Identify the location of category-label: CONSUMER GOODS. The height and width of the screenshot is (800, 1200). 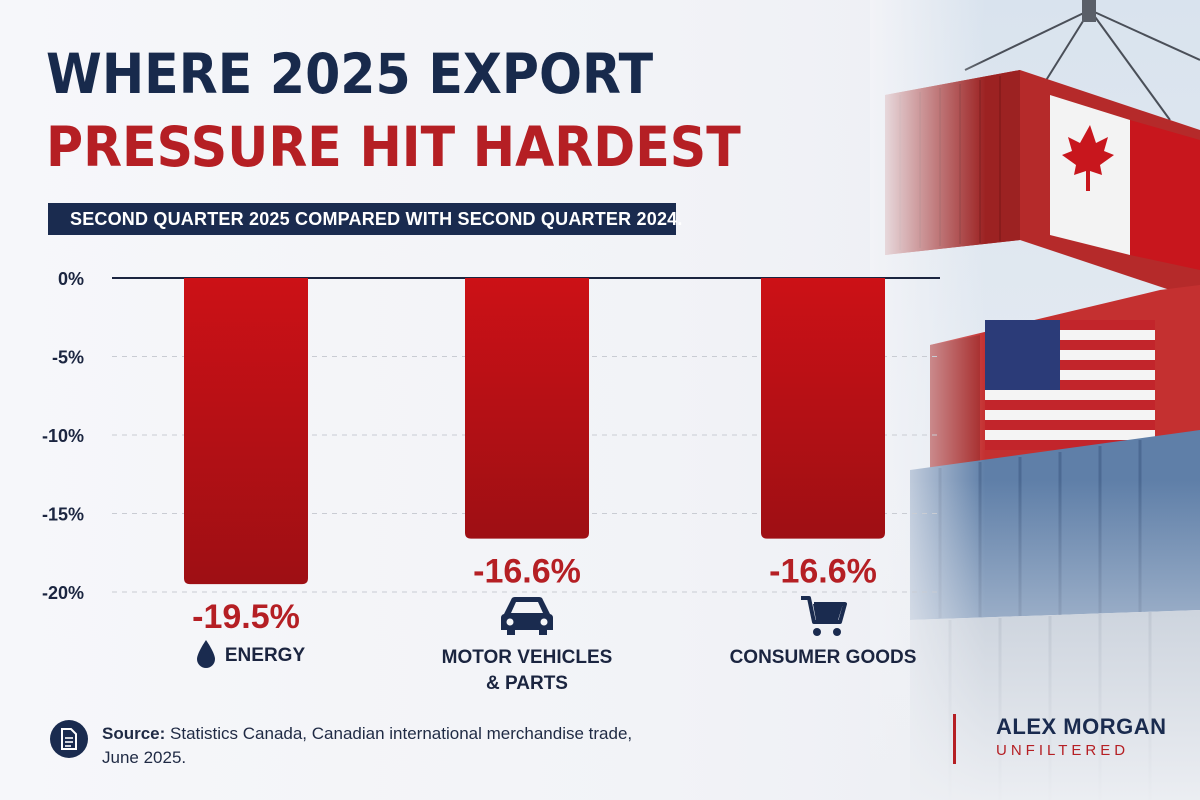
(823, 658).